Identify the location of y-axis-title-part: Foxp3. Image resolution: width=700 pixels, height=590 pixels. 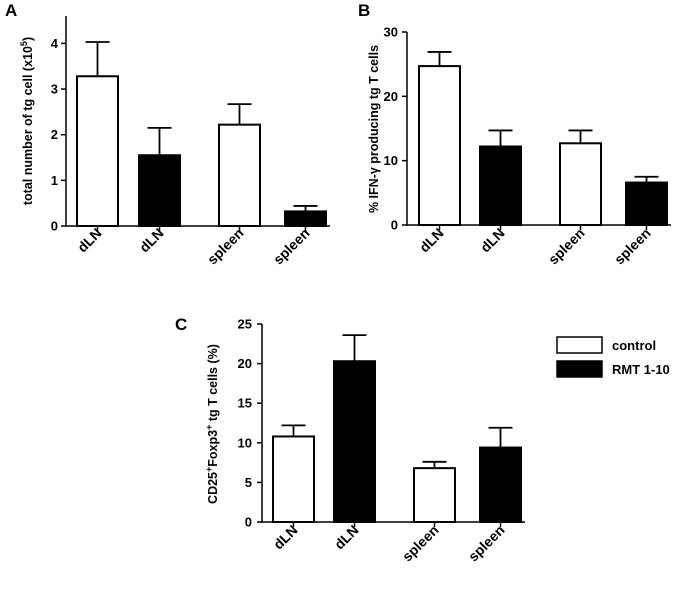
(213, 448).